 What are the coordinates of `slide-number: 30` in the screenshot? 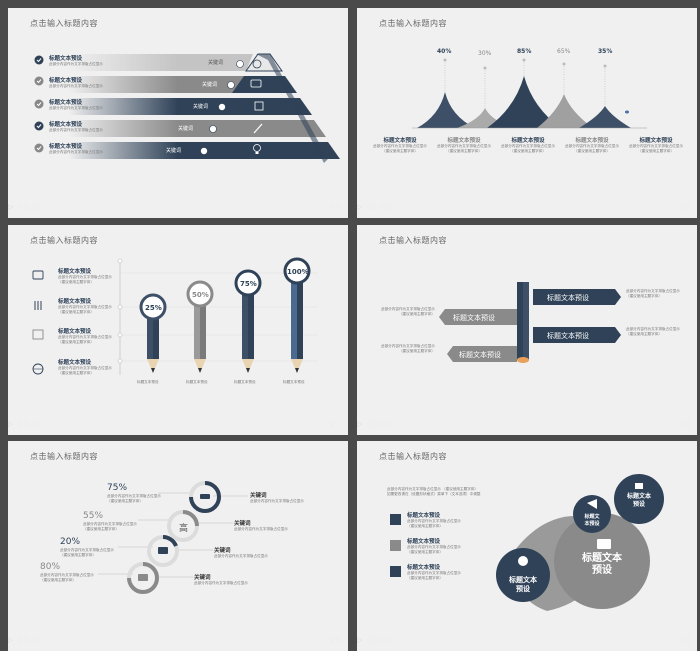 It's located at (686, 640).